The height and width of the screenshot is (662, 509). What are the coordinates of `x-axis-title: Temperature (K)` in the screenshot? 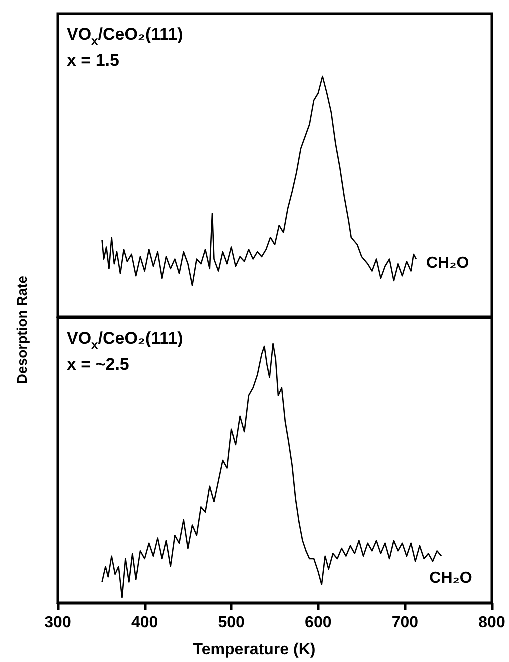 It's located at (254, 650).